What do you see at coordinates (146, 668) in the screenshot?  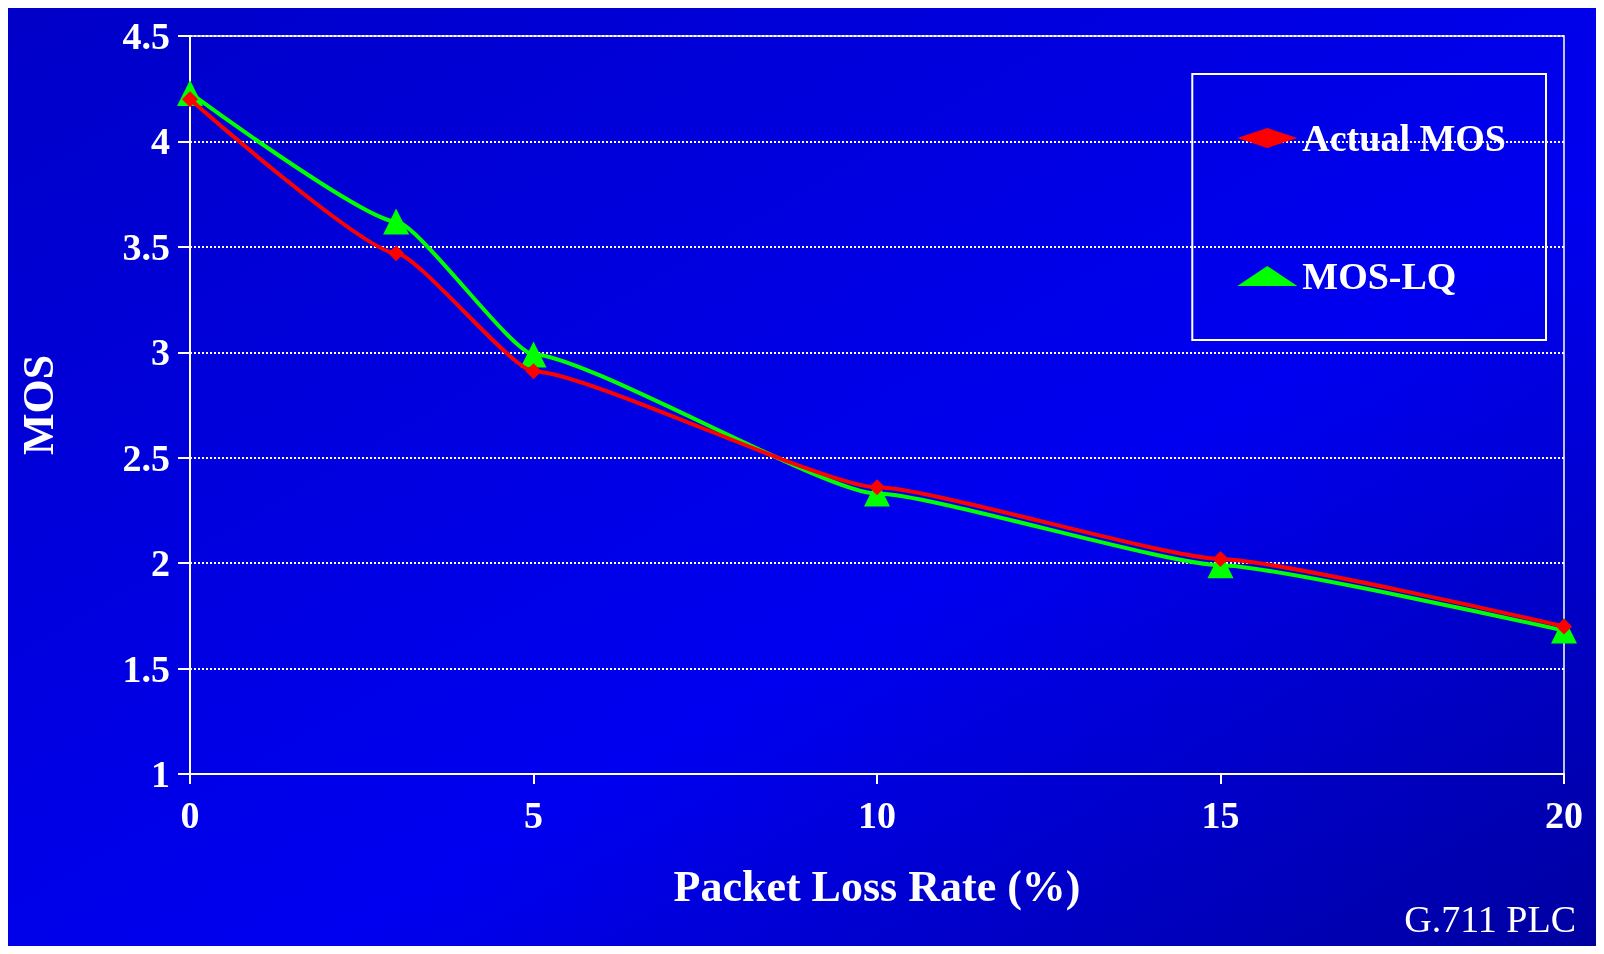 I see `y-tick-label: 1.5` at bounding box center [146, 668].